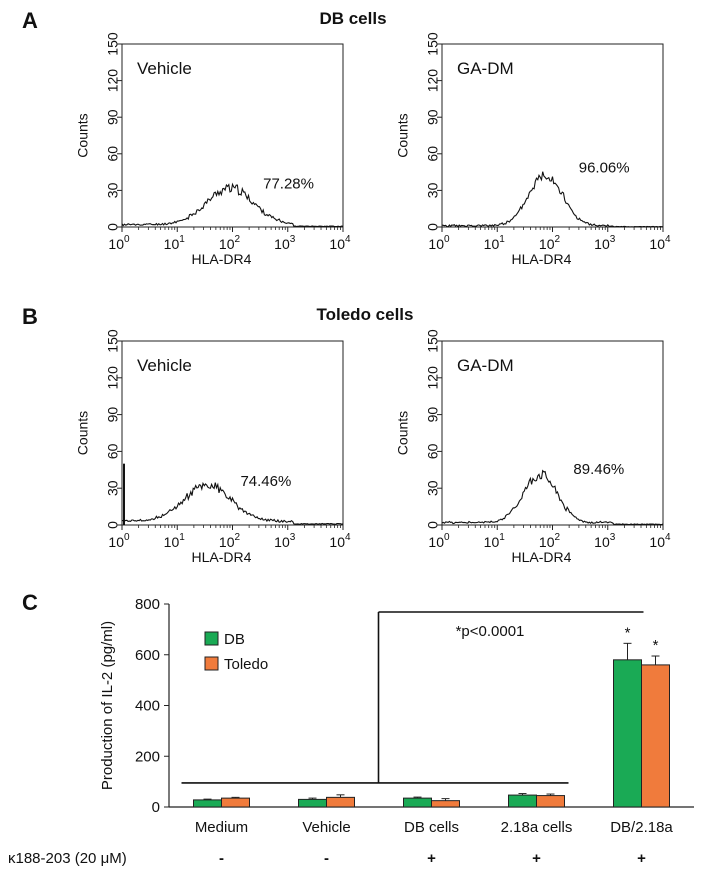 This screenshot has width=706, height=884. I want to click on panel-letter-a: A, so click(30, 20).